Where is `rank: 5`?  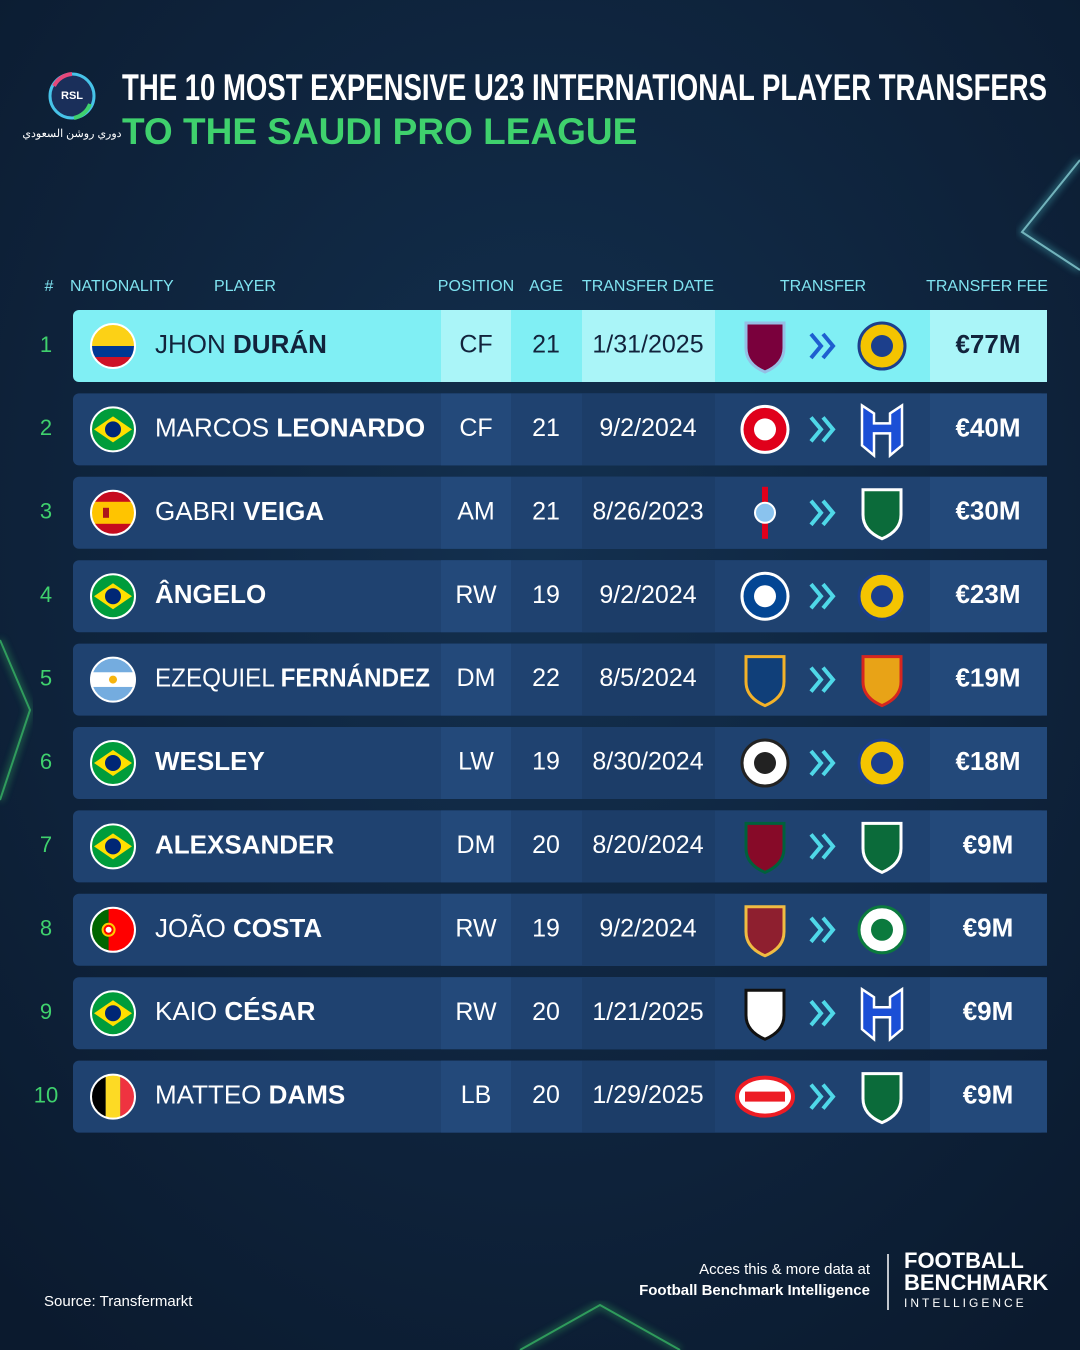 rank: 5 is located at coordinates (46, 677).